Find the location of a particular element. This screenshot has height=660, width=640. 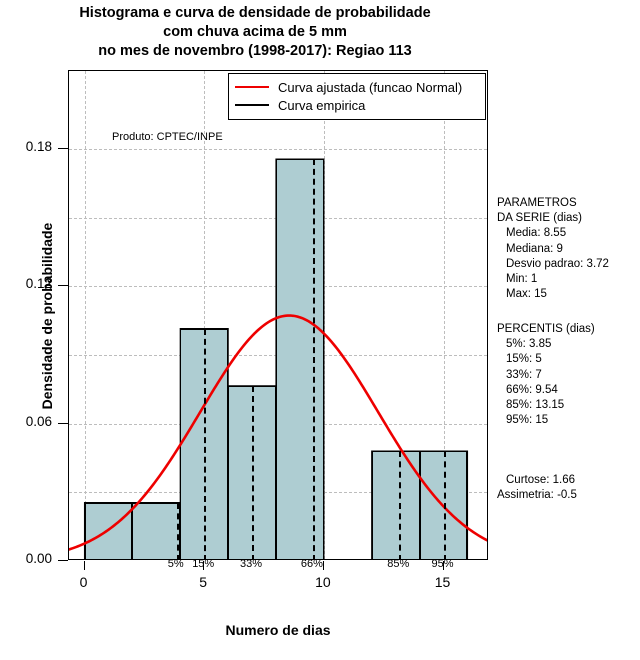

shape-stats-block: Curtose: 1.66 Assimetria: -0.5 is located at coordinates (537, 488).